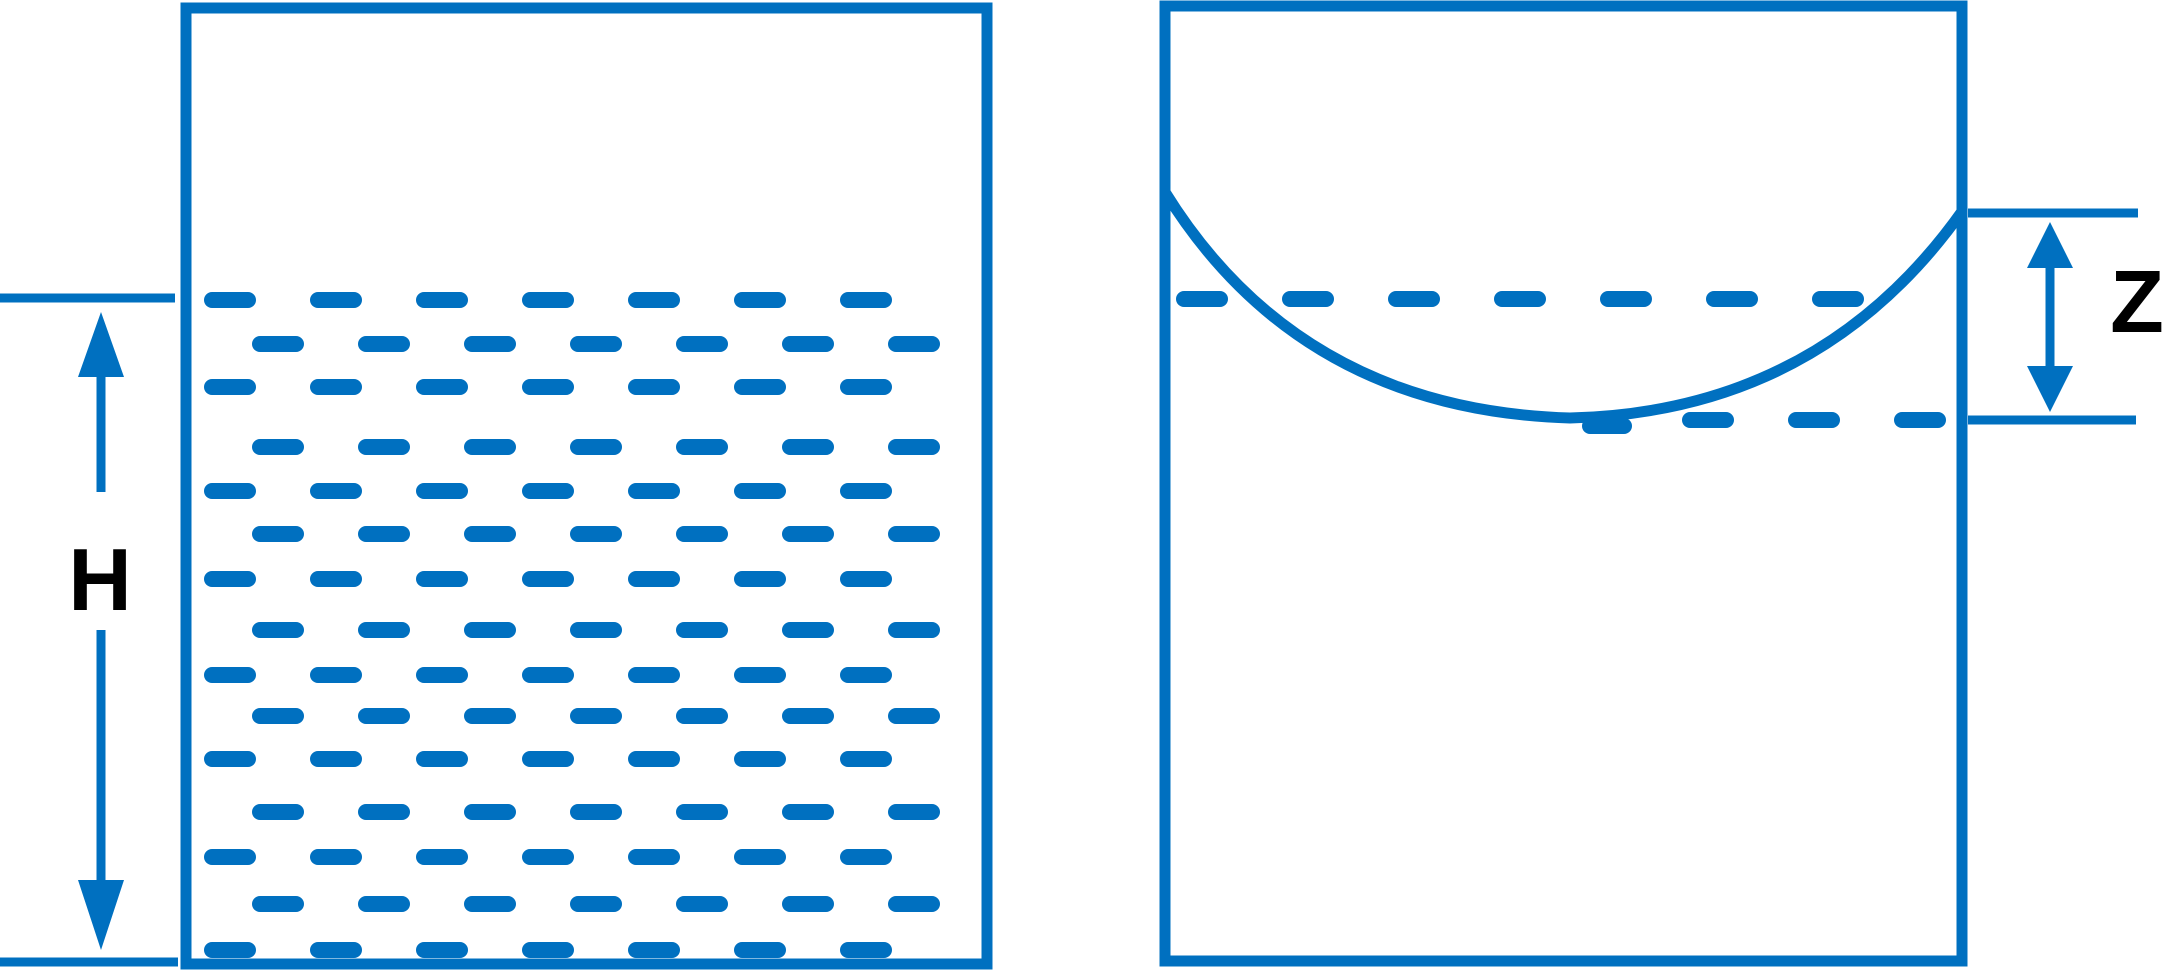  What do you see at coordinates (100, 579) in the screenshot?
I see `height-label: H` at bounding box center [100, 579].